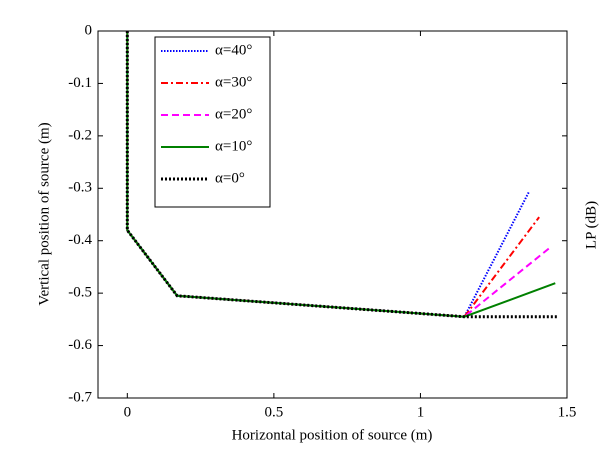  What do you see at coordinates (230, 178) in the screenshot?
I see `legend-label: α=0°` at bounding box center [230, 178].